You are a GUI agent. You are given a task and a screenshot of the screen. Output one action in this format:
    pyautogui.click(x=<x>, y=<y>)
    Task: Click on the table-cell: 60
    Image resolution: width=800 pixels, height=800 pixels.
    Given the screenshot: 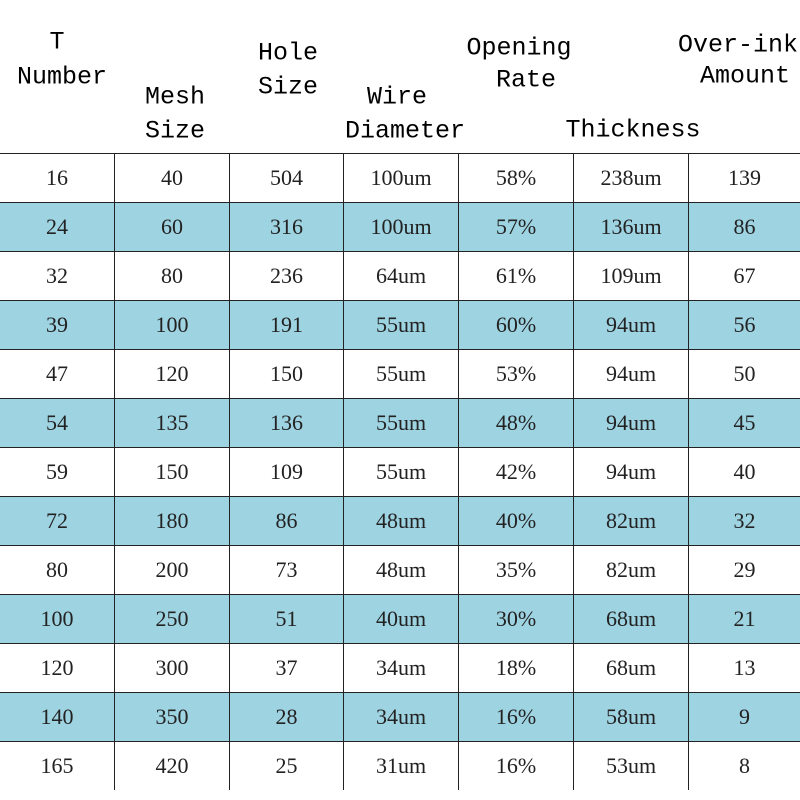 What is the action you would take?
    pyautogui.click(x=171, y=227)
    